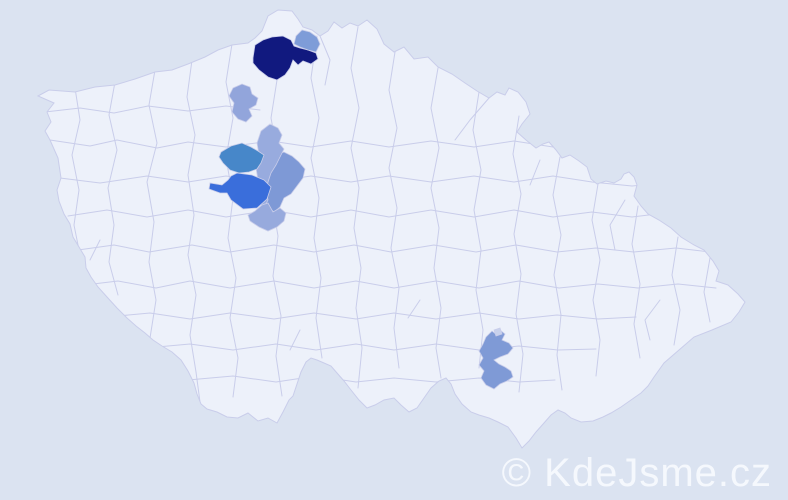  I want to click on district-south-of-prague, so click(267, 217).